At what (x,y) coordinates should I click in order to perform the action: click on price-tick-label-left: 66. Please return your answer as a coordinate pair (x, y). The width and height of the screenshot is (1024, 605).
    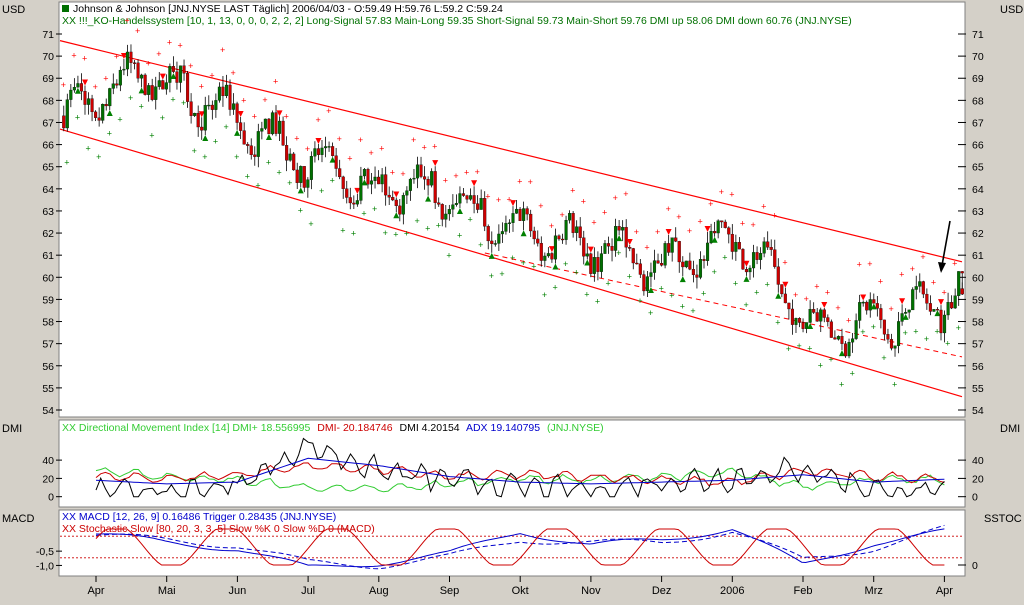
    Looking at the image, I should click on (48, 146).